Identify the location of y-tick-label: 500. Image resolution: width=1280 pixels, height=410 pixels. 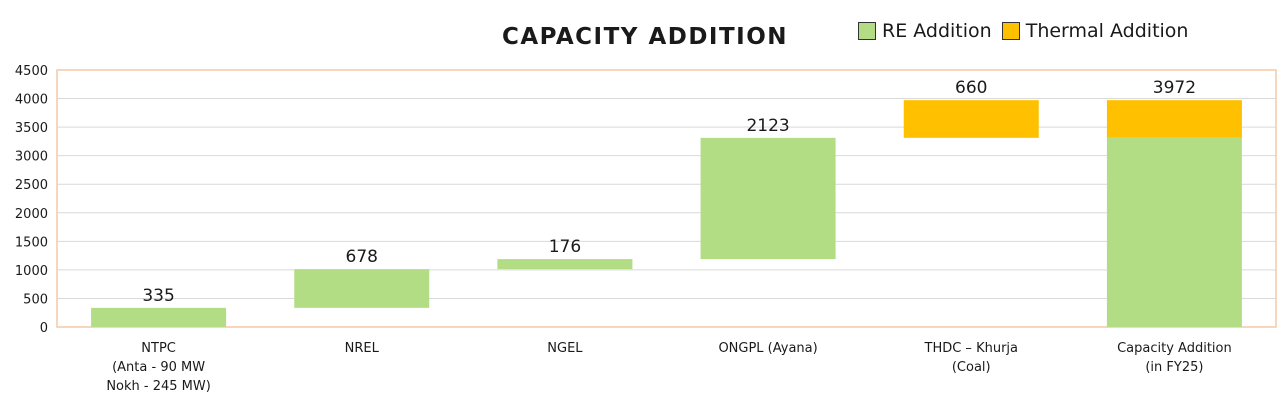
(35, 299).